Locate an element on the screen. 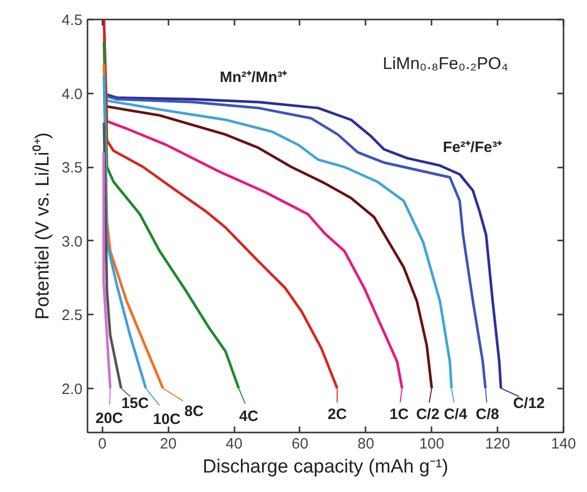 The image size is (587, 492). legend-label: 15C is located at coordinates (135, 403).